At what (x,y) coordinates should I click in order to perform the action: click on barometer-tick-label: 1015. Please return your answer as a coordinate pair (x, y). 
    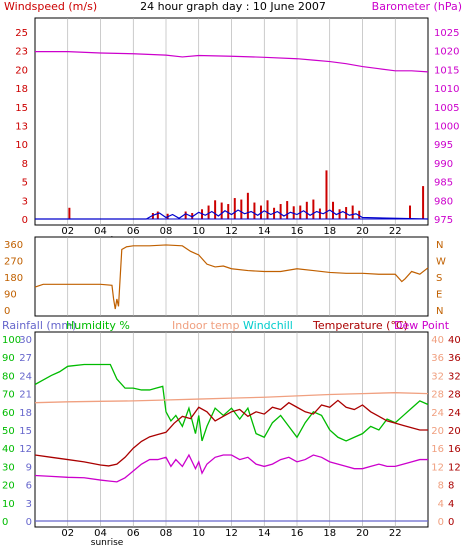
    Looking at the image, I should click on (446, 70).